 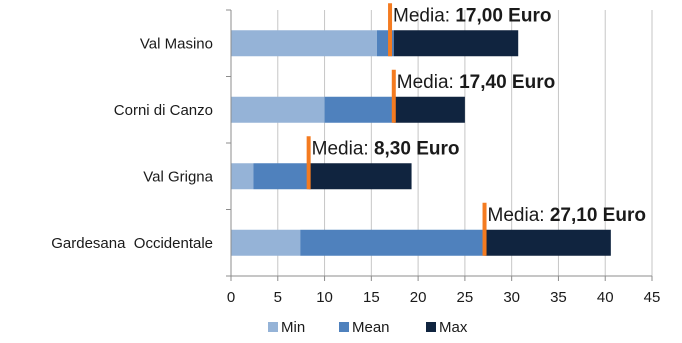 What do you see at coordinates (558, 297) in the screenshot?
I see `x-tick-label: 35` at bounding box center [558, 297].